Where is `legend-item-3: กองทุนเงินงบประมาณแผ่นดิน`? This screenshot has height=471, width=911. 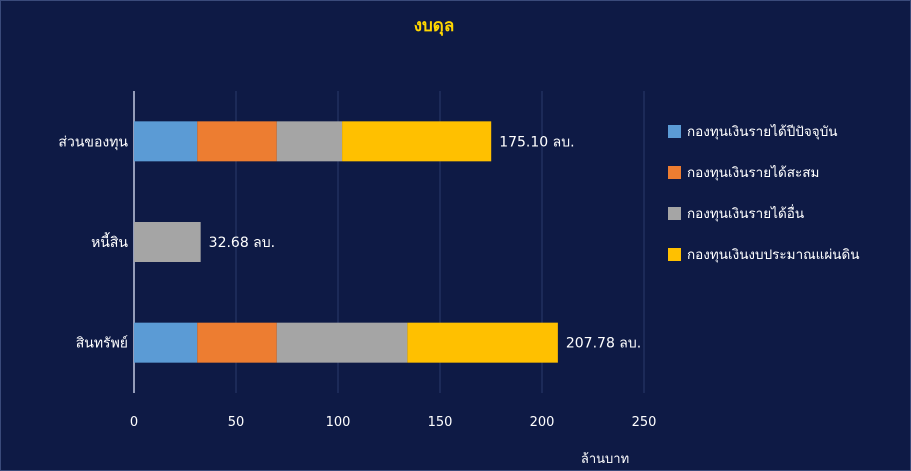 legend-item-3: กองทุนเงินงบประมาณแผ่นดิน is located at coordinates (764, 254).